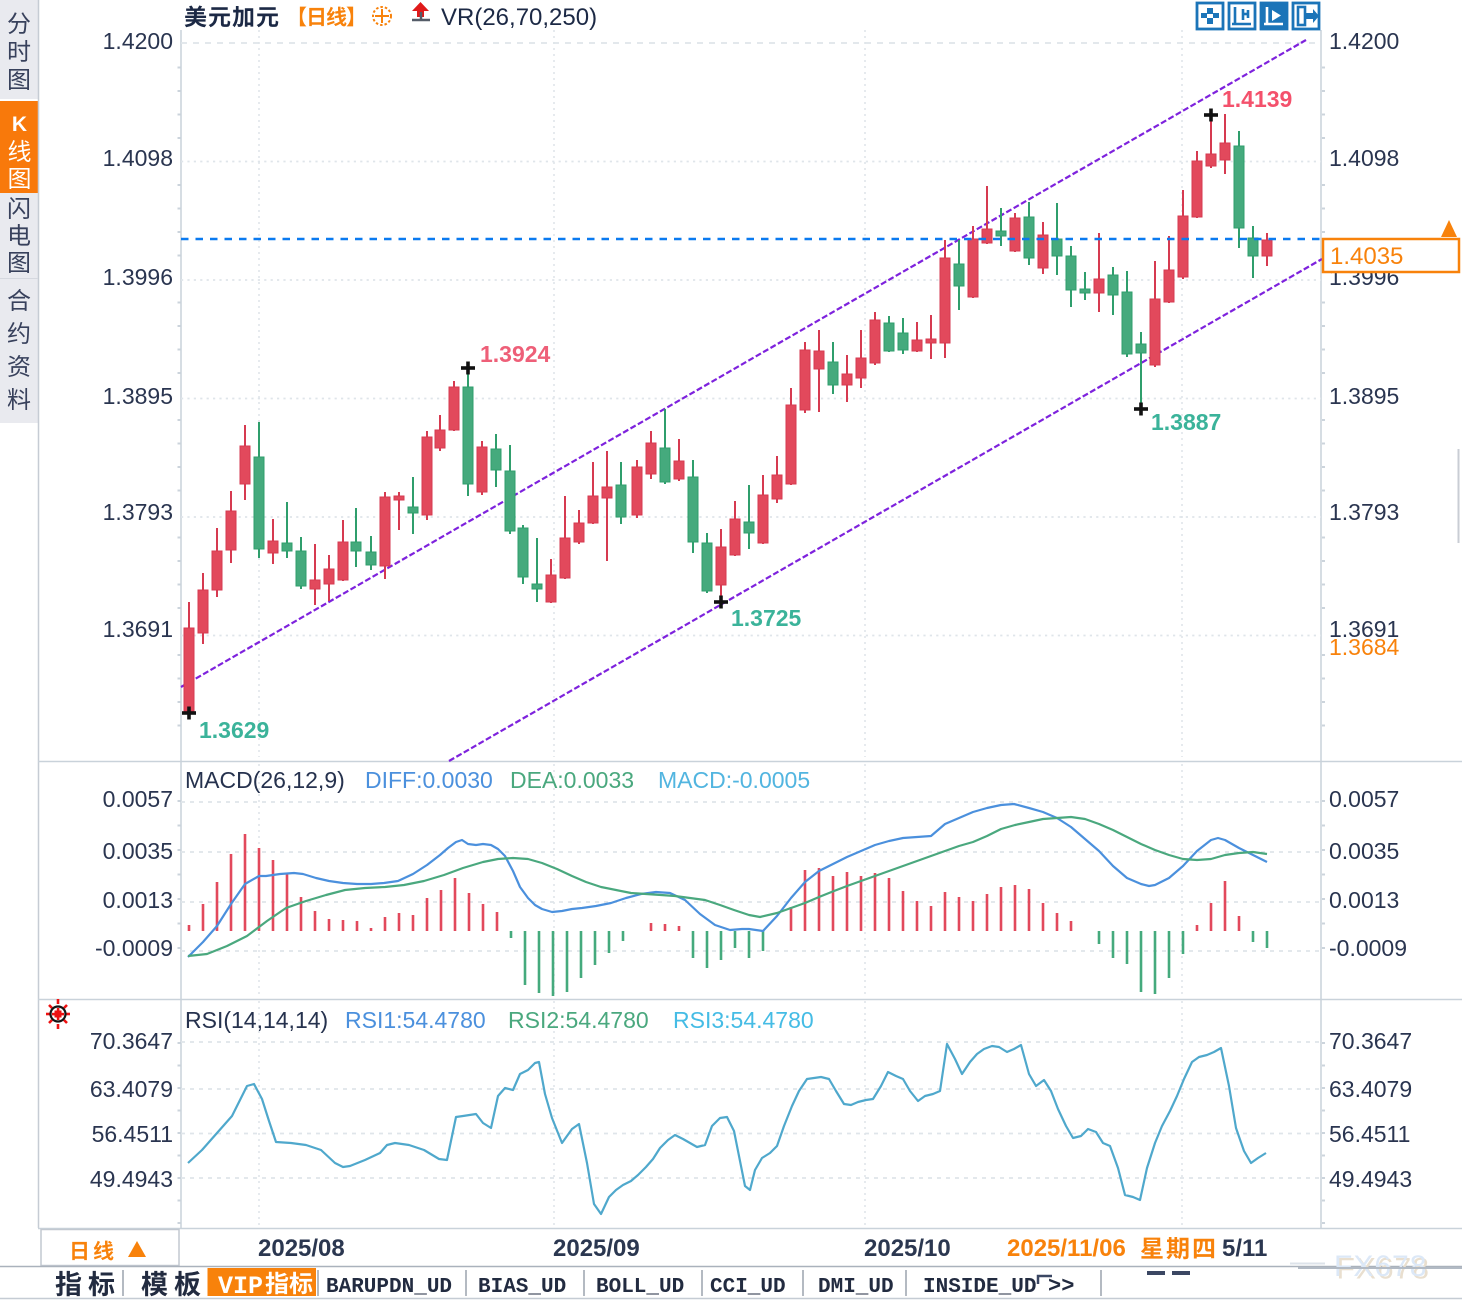 This screenshot has height=1300, width=1462. I want to click on svg-text: VIP, so click(240, 1286).